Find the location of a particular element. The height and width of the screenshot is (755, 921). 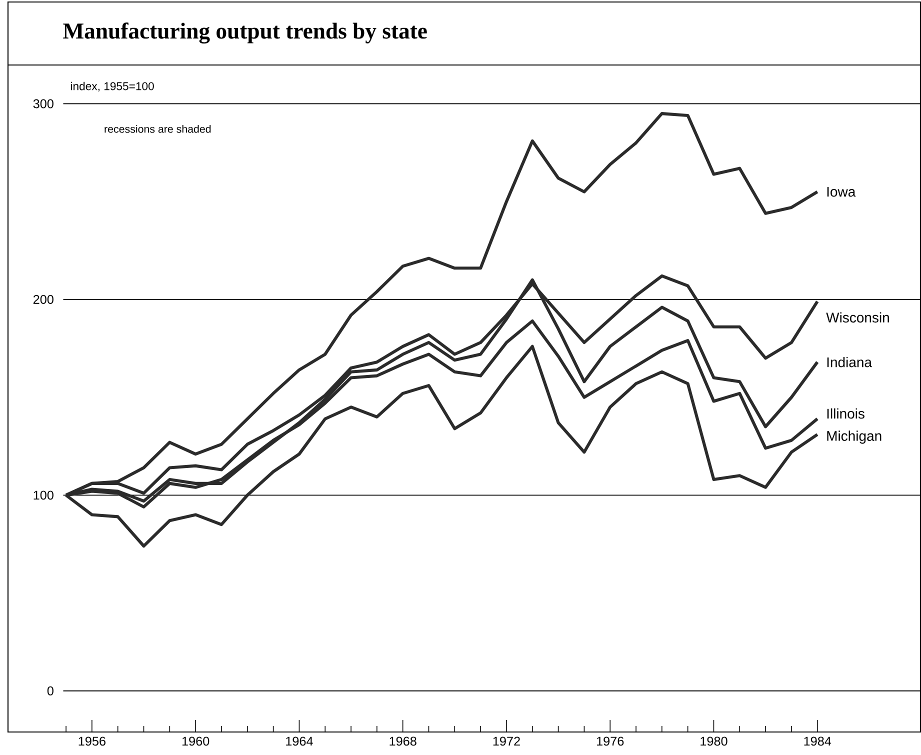

x-tick-label: 1968 is located at coordinates (403, 741).